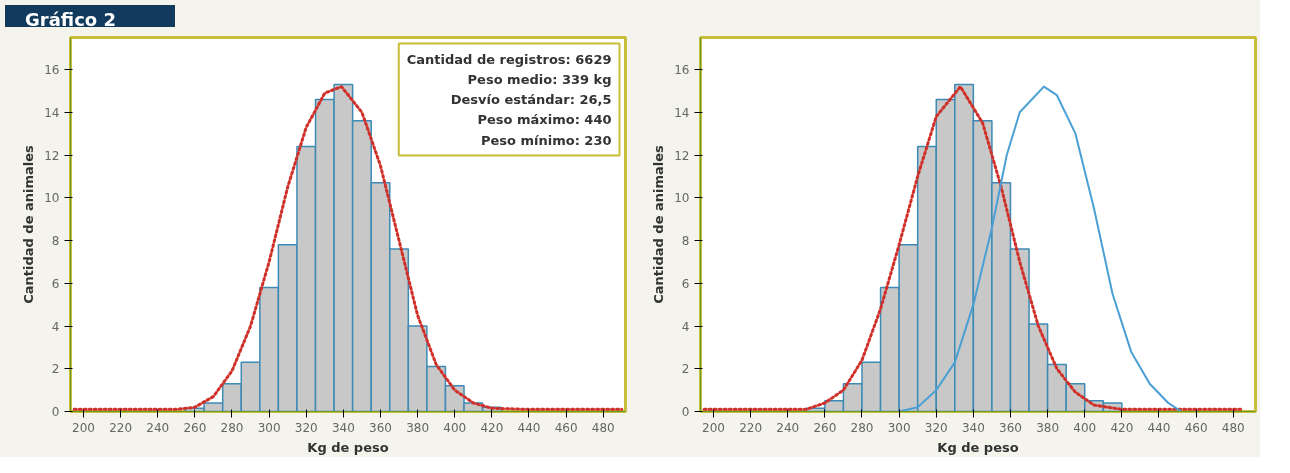  What do you see at coordinates (546, 140) in the screenshot?
I see `annotation: Peso mínimo: 230` at bounding box center [546, 140].